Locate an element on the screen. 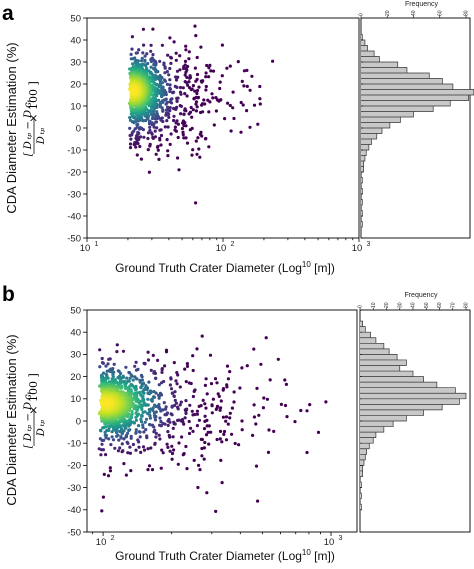 The height and width of the screenshot is (569, 474). y-tick-label: -40 is located at coordinates (74, 216).